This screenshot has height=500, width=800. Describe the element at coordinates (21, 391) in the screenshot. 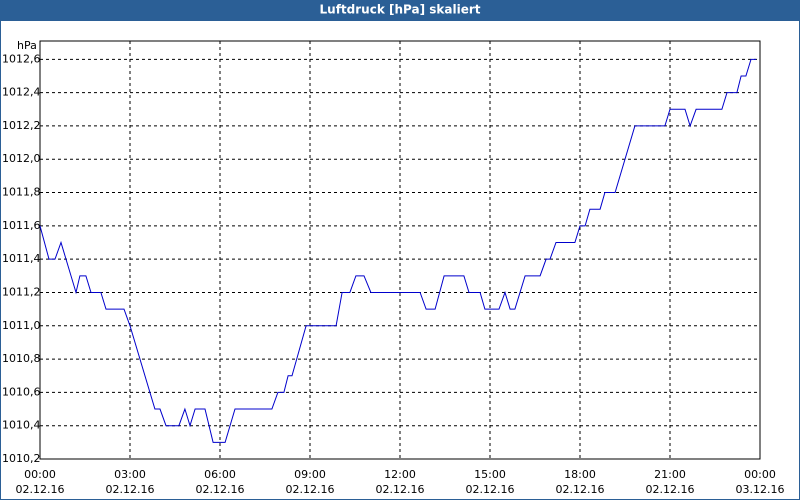

I see `y-tick-label: 1010,6` at that location.